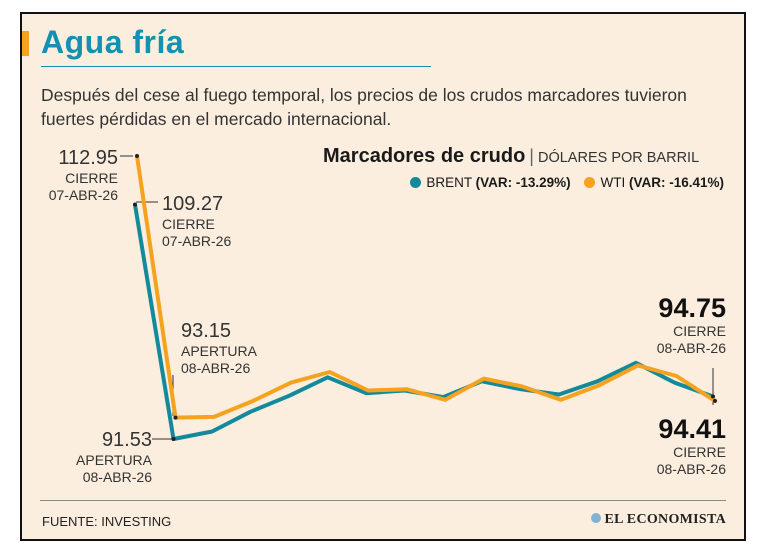  I want to click on footer-divider, so click(383, 500).